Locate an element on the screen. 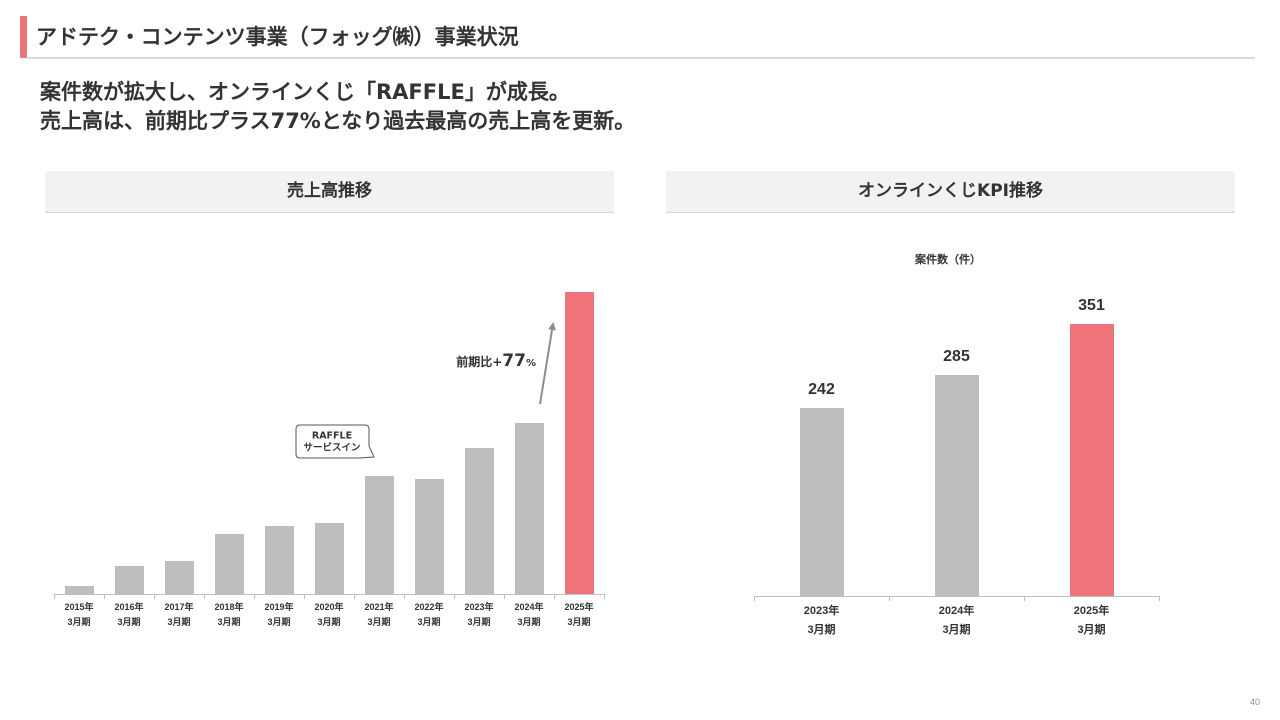 The width and height of the screenshot is (1280, 720). callout-line: RAFFLE is located at coordinates (332, 436).